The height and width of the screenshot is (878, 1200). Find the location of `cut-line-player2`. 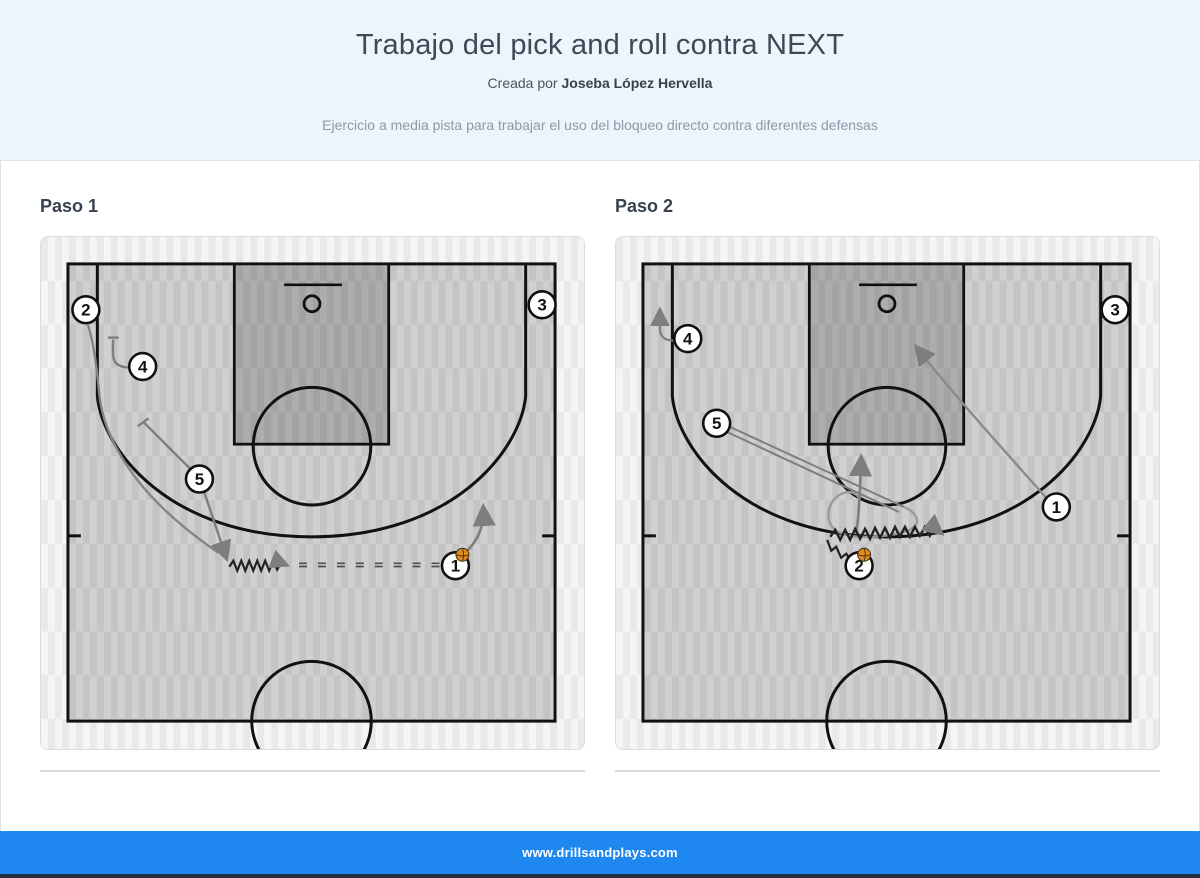

cut-line-player2 is located at coordinates (153, 439).